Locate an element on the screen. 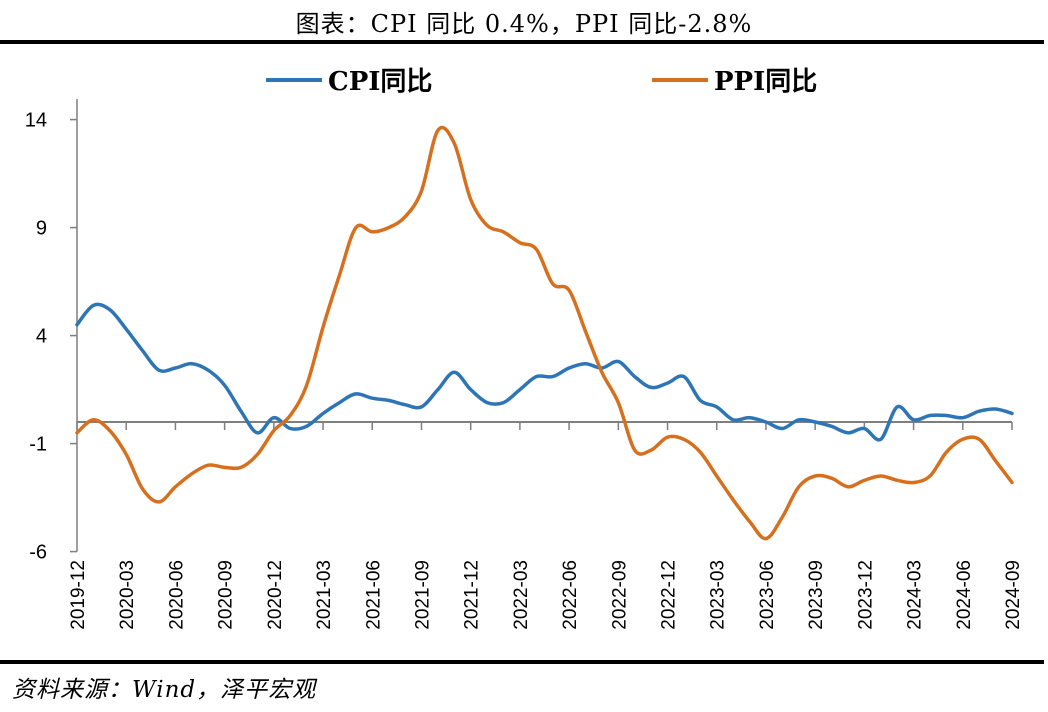 The image size is (1048, 712). x-tick-label: 2024-06 is located at coordinates (964, 595).